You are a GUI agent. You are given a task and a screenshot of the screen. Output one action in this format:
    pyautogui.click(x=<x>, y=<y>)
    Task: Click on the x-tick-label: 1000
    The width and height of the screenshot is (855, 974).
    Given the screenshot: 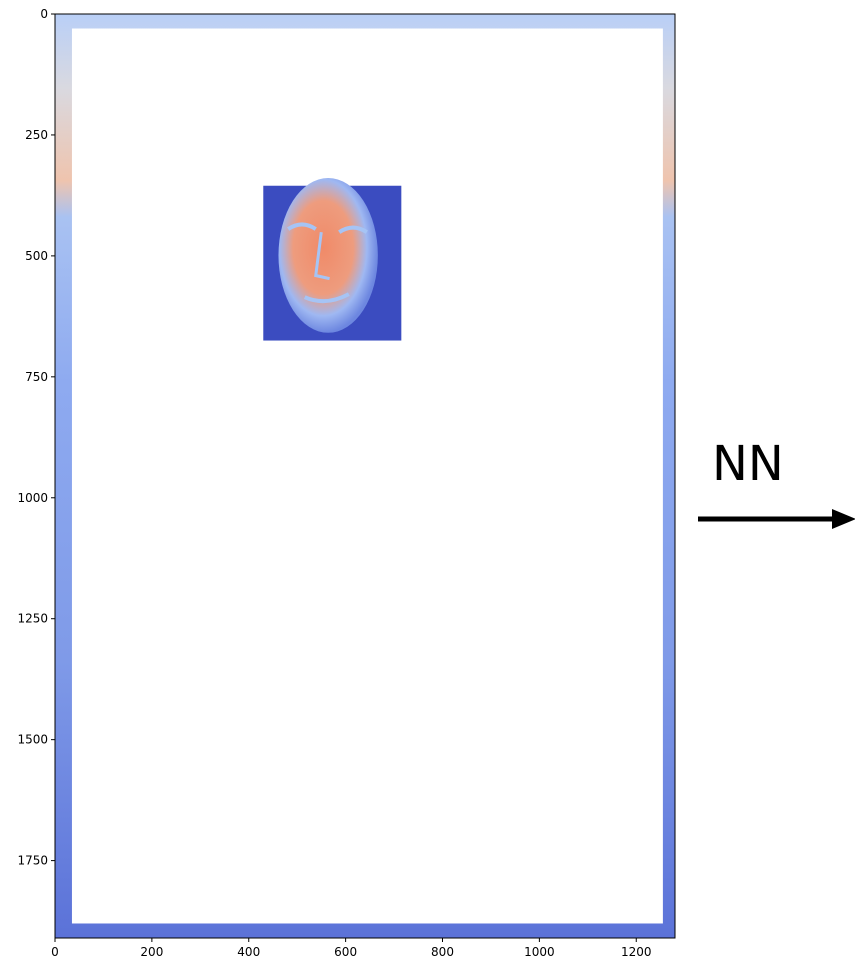 What is the action you would take?
    pyautogui.click(x=539, y=952)
    